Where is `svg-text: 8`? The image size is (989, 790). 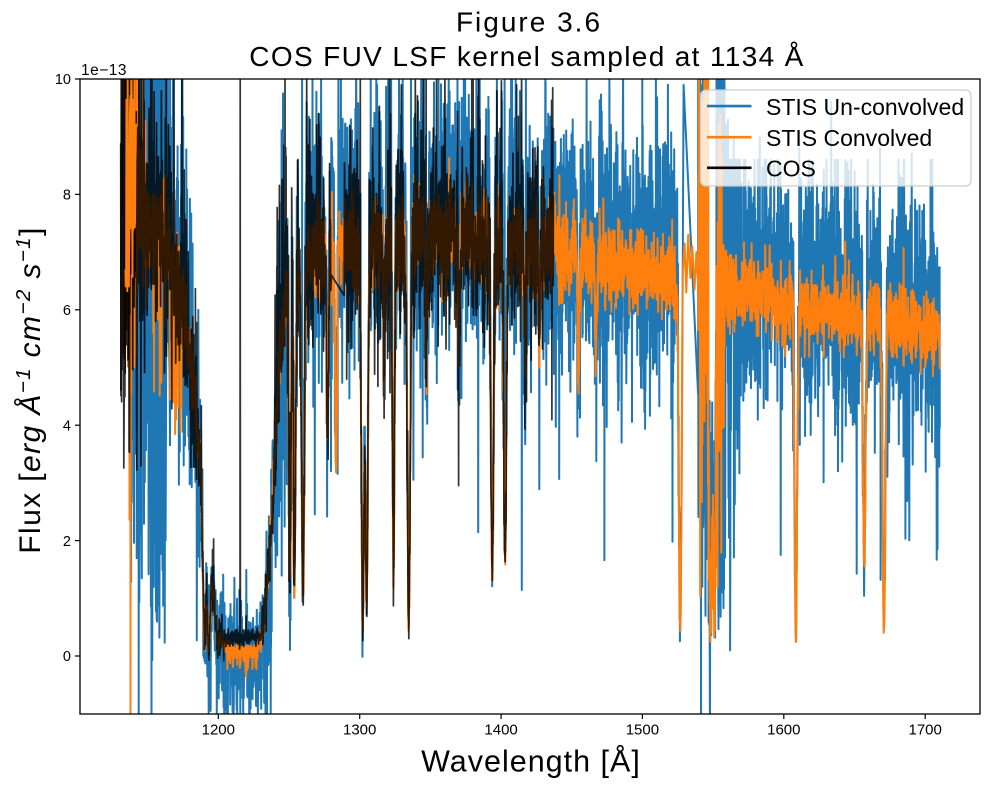 svg-text: 8 is located at coordinates (67, 196).